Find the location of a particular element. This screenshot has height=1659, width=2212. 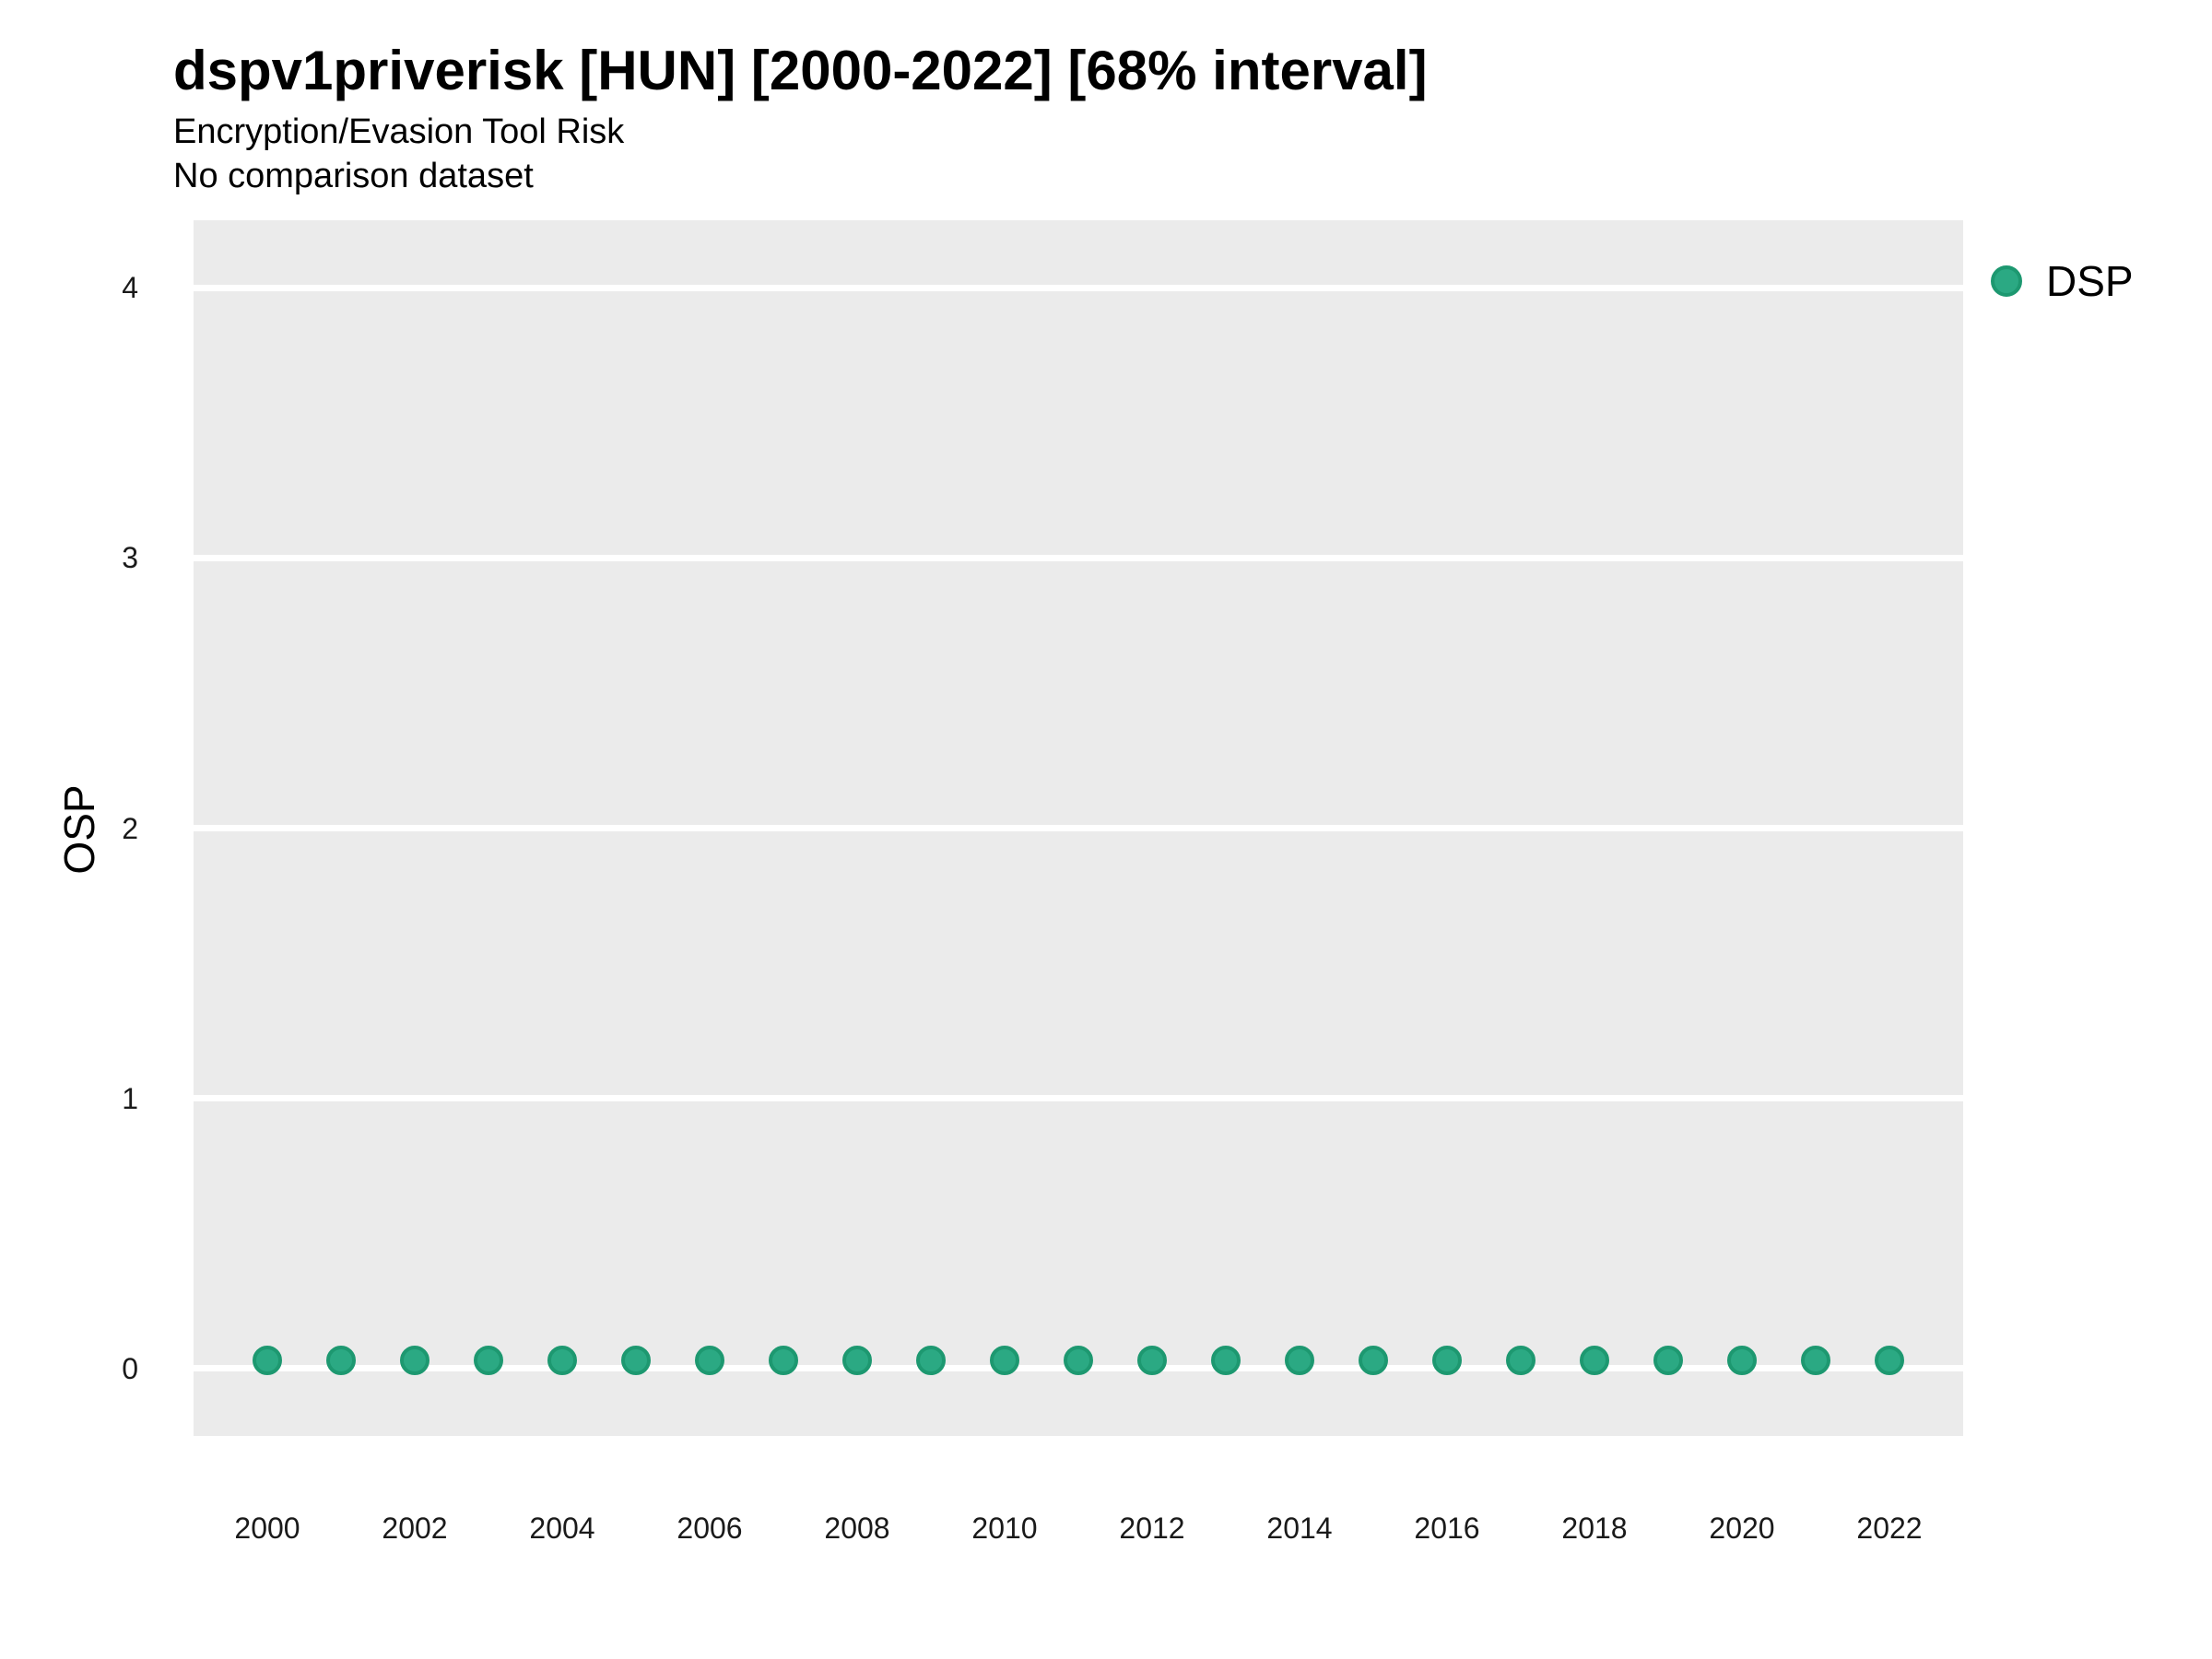

chart-subtitle: Encryption/Evasion Tool Risk is located at coordinates (399, 131).